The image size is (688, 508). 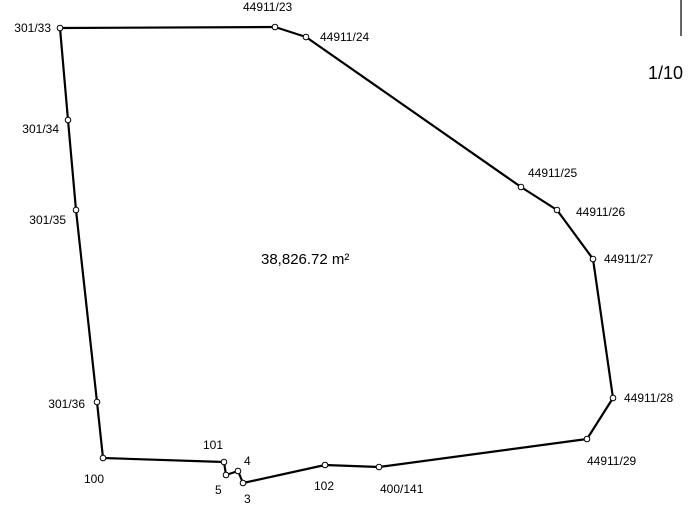 What do you see at coordinates (213, 445) in the screenshot?
I see `vertex-label: 101` at bounding box center [213, 445].